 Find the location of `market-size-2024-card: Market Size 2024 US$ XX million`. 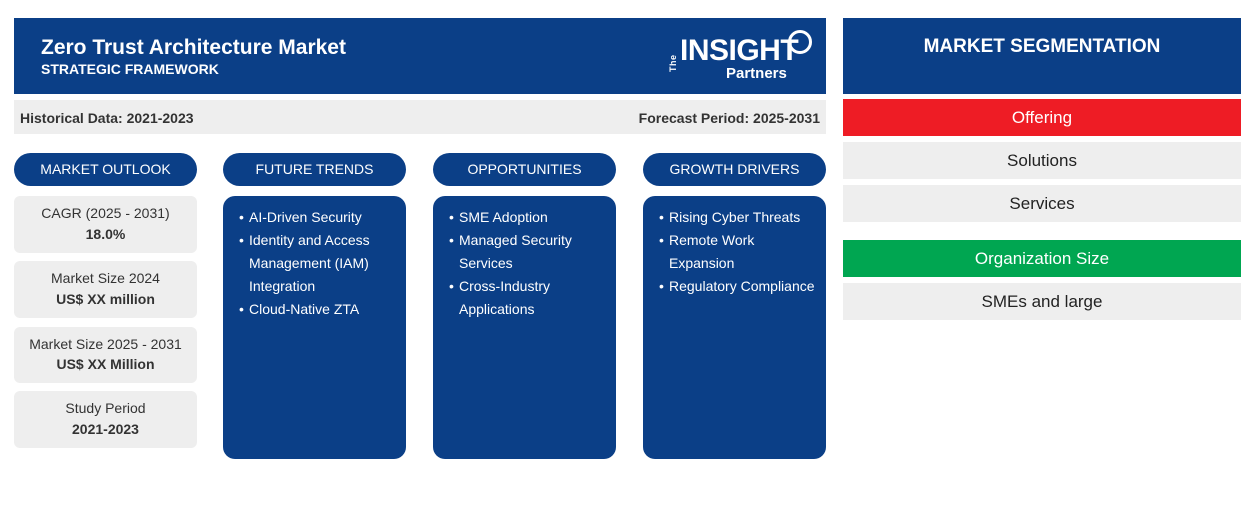

market-size-2024-card: Market Size 2024 US$ XX million is located at coordinates (105, 289).